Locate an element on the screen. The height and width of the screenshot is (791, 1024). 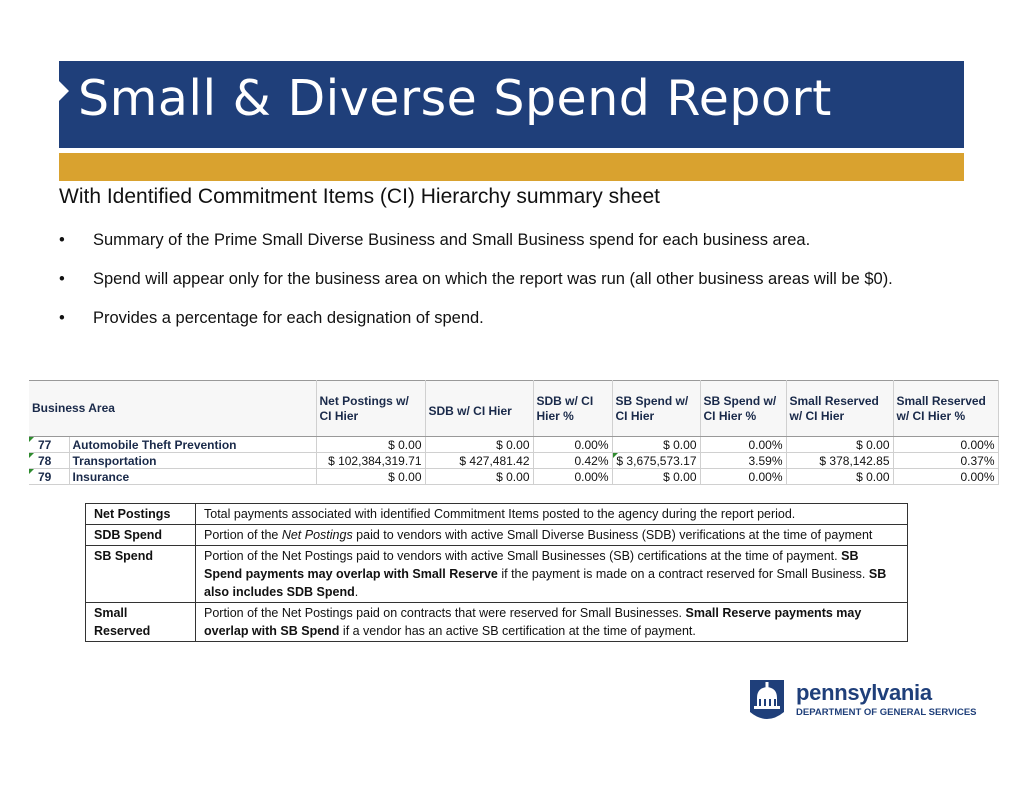
definition-text-bold: SB also includes SDB Spend is located at coordinates (545, 583).